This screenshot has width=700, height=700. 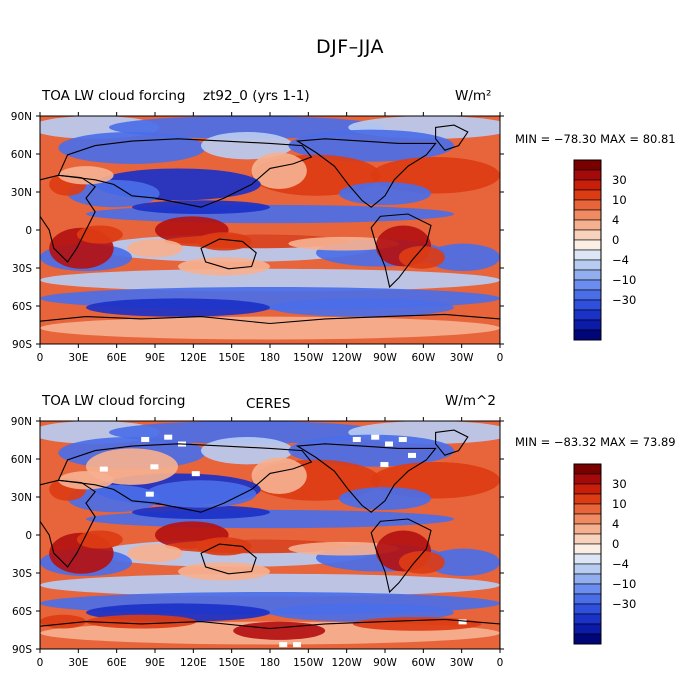 What do you see at coordinates (117, 358) in the screenshot?
I see `lon-label: 60E` at bounding box center [117, 358].